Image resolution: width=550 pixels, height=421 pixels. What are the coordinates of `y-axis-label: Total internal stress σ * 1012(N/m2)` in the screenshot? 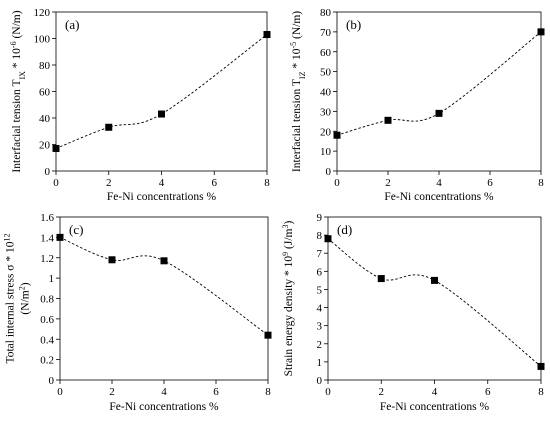 It's located at (16, 299).